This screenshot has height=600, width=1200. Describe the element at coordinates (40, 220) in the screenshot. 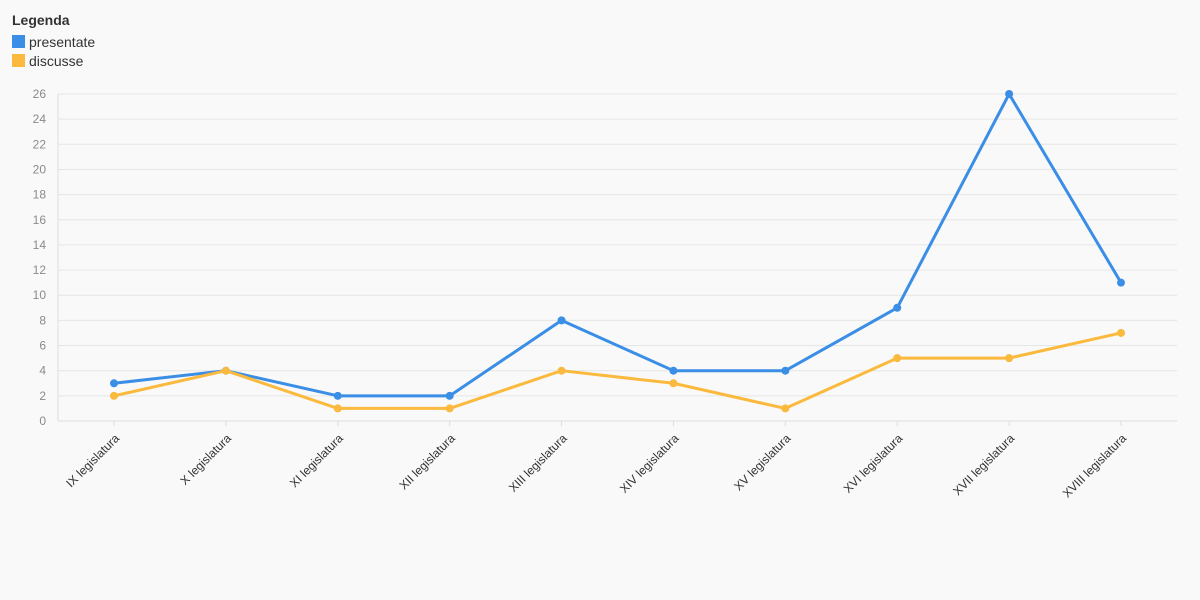

I see `y-tick-label-16: 16` at that location.